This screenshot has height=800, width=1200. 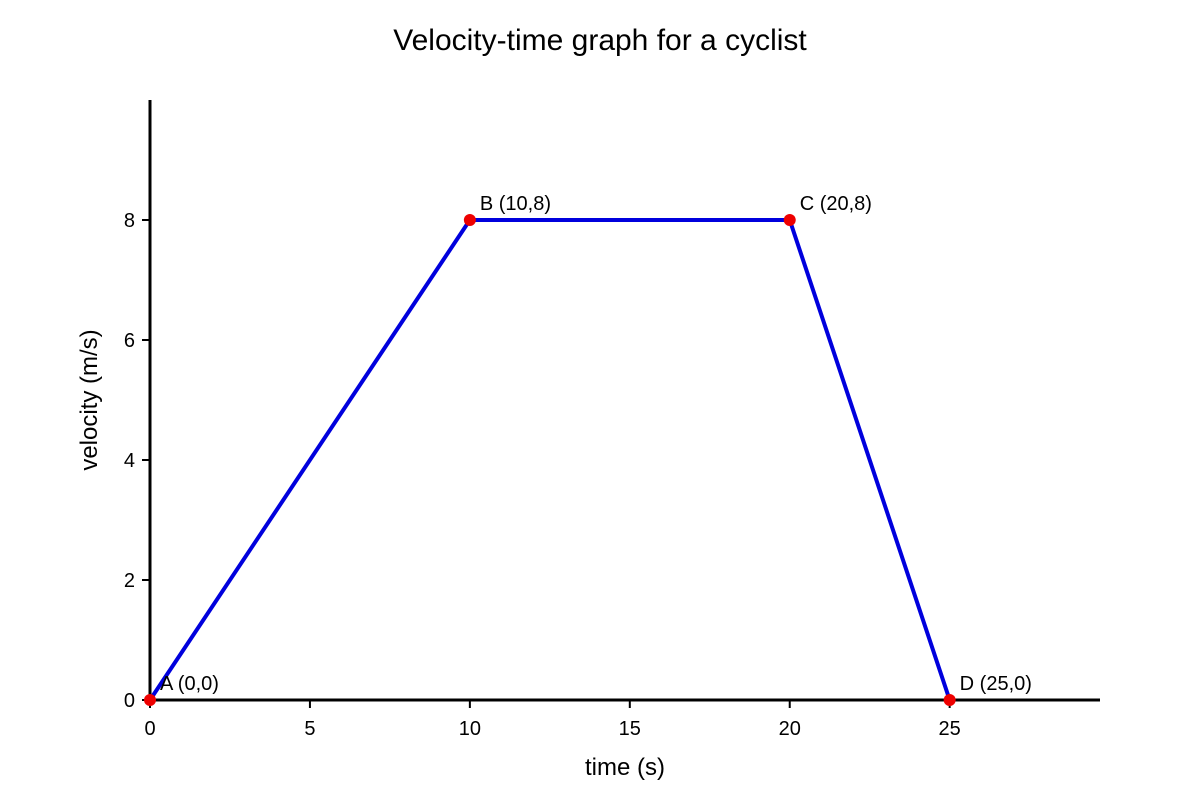 What do you see at coordinates (309, 729) in the screenshot?
I see `x-tick-label: 5` at bounding box center [309, 729].